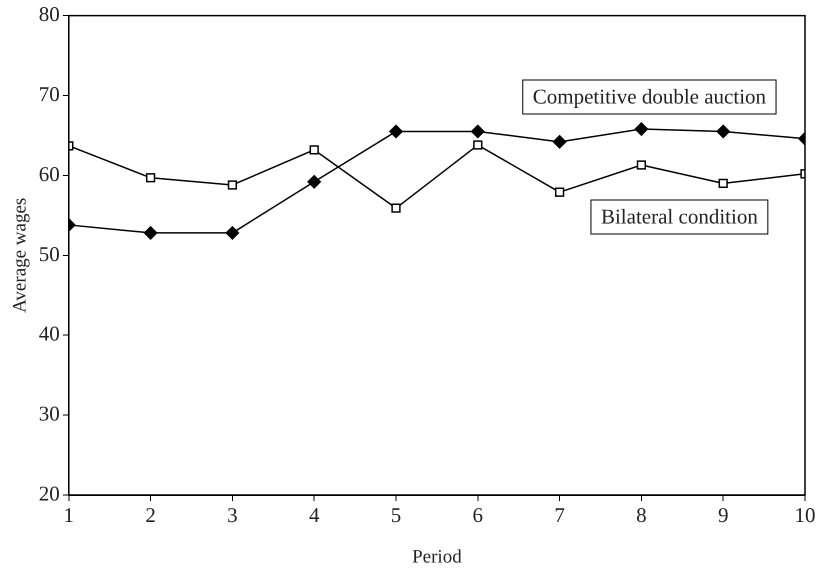 The width and height of the screenshot is (820, 578). I want to click on x-tick-label: 7, so click(559, 515).